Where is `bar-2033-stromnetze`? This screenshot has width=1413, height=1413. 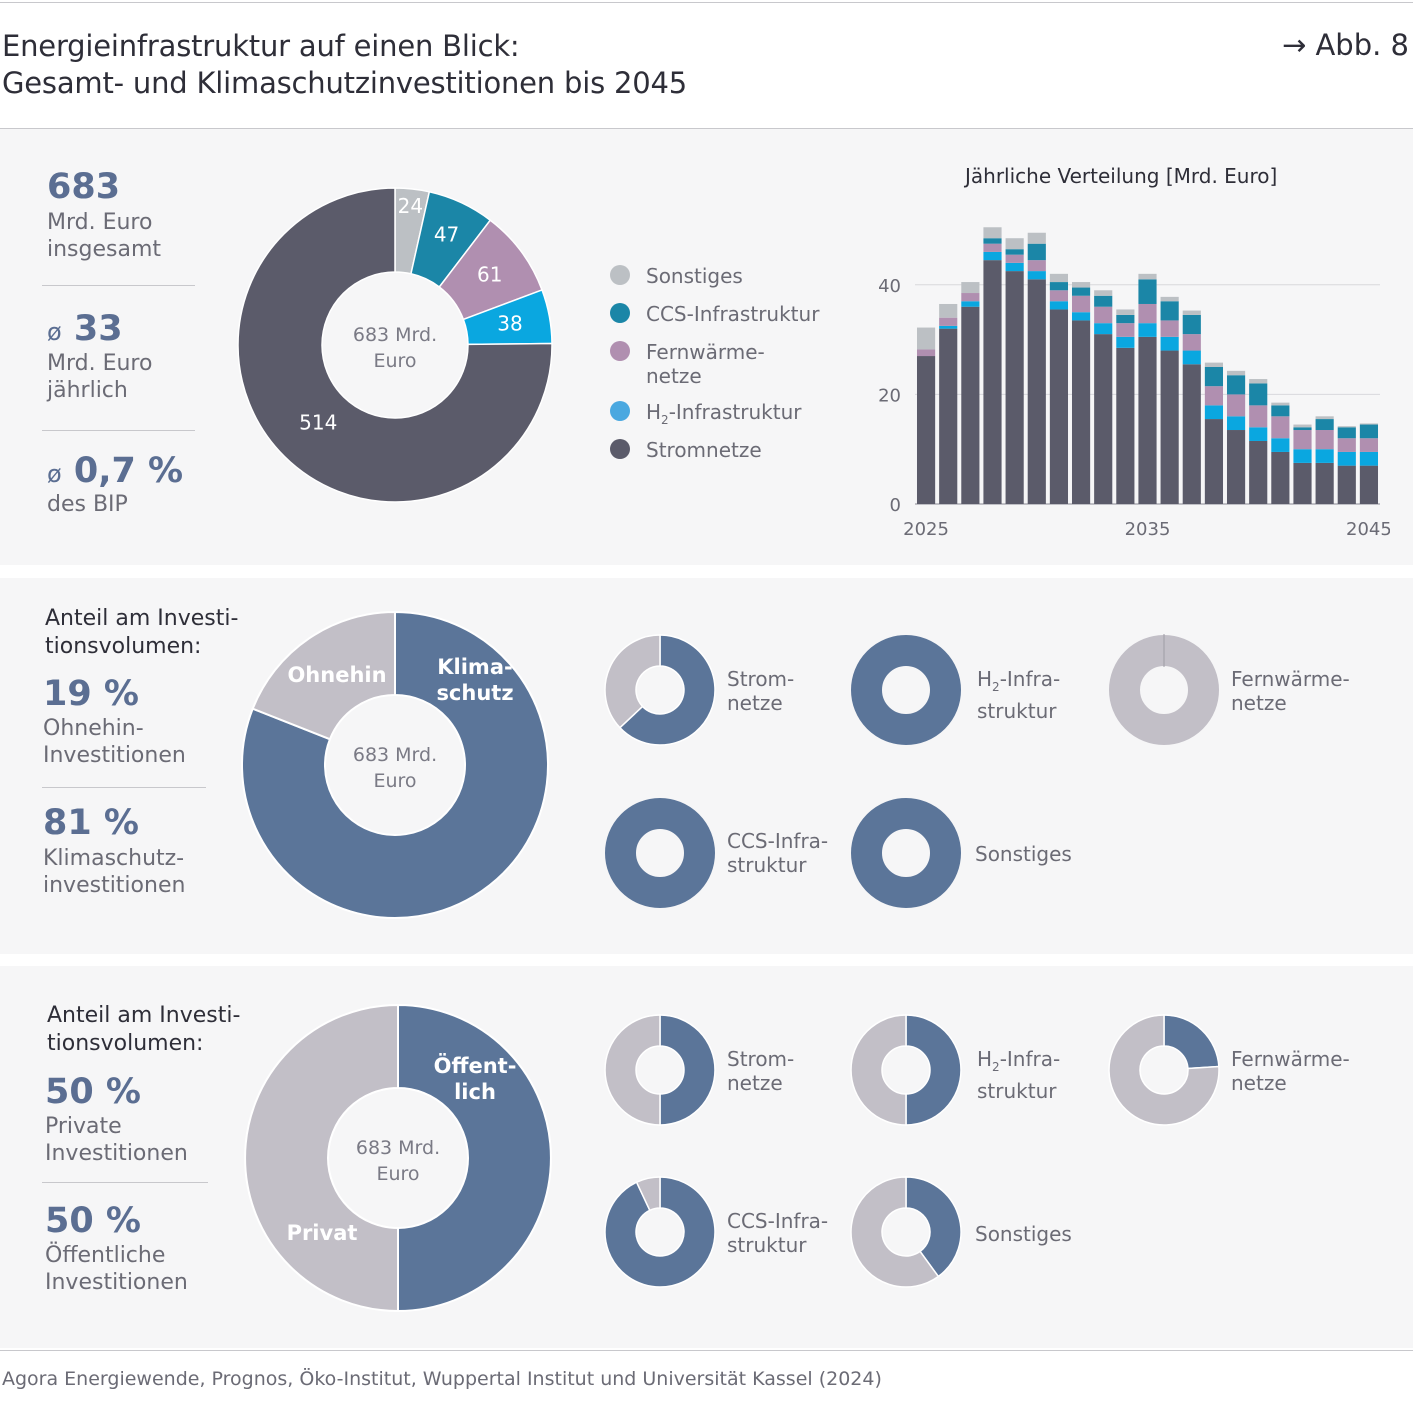
bar-2033-stromnetze is located at coordinates (1103, 419).